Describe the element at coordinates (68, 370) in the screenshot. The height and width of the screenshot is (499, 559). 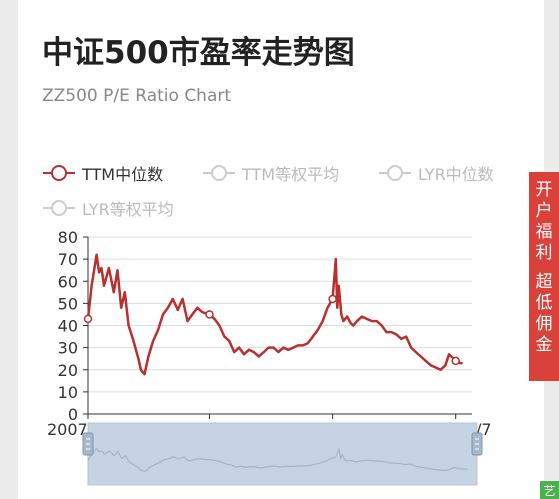
I see `y-tick-label: 20` at that location.